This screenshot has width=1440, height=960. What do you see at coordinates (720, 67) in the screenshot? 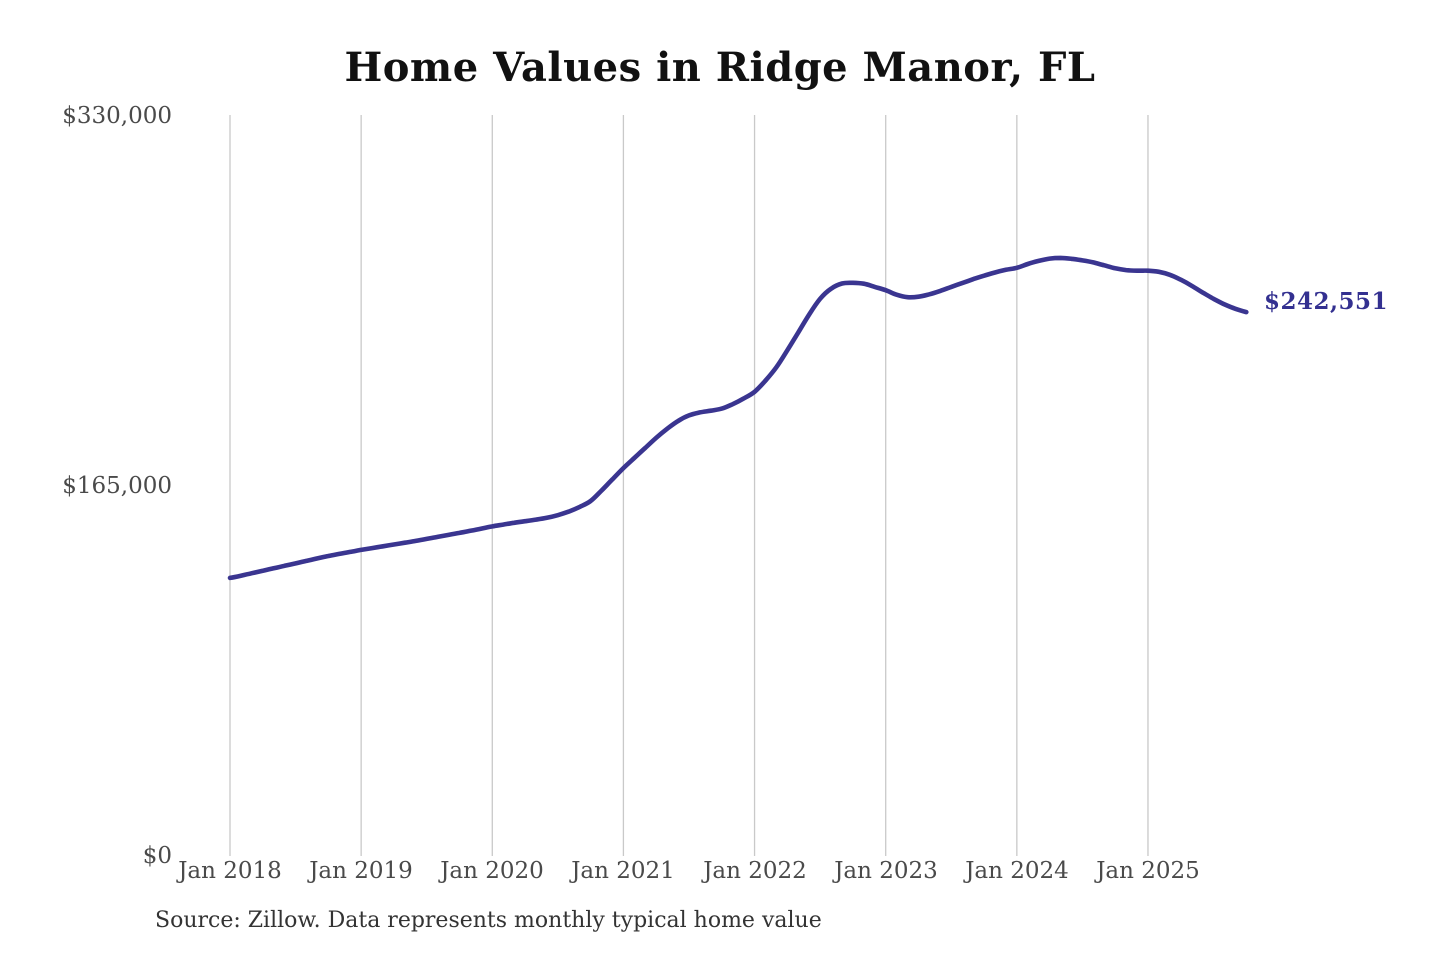
I see `chart-title: Home Values in Ridge Manor, FL` at bounding box center [720, 67].